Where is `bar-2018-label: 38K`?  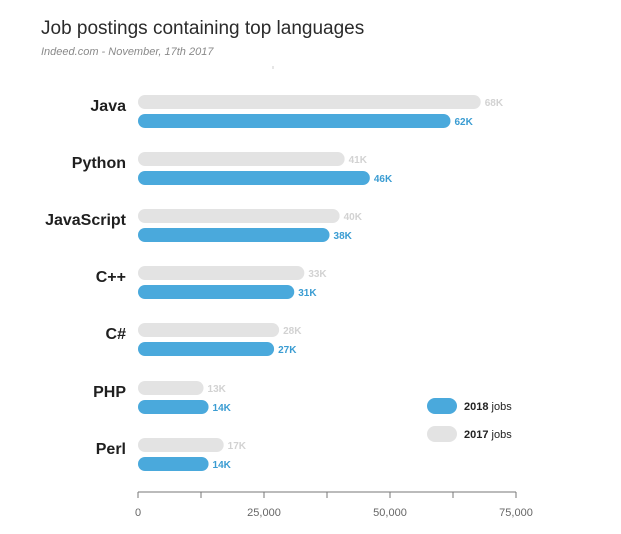 bar-2018-label: 38K is located at coordinates (343, 236).